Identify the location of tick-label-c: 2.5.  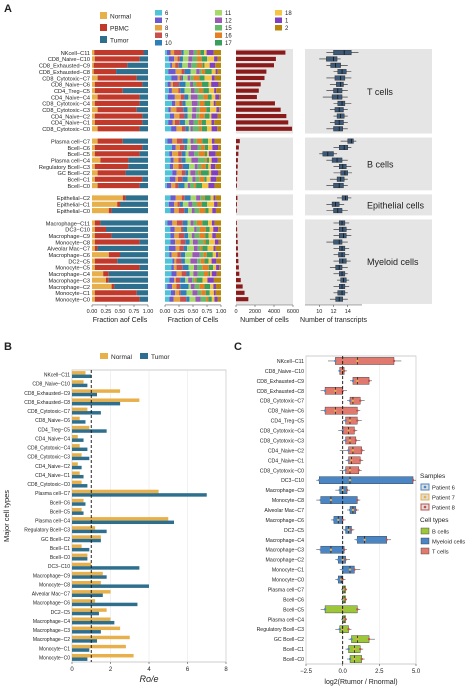
(379, 672).